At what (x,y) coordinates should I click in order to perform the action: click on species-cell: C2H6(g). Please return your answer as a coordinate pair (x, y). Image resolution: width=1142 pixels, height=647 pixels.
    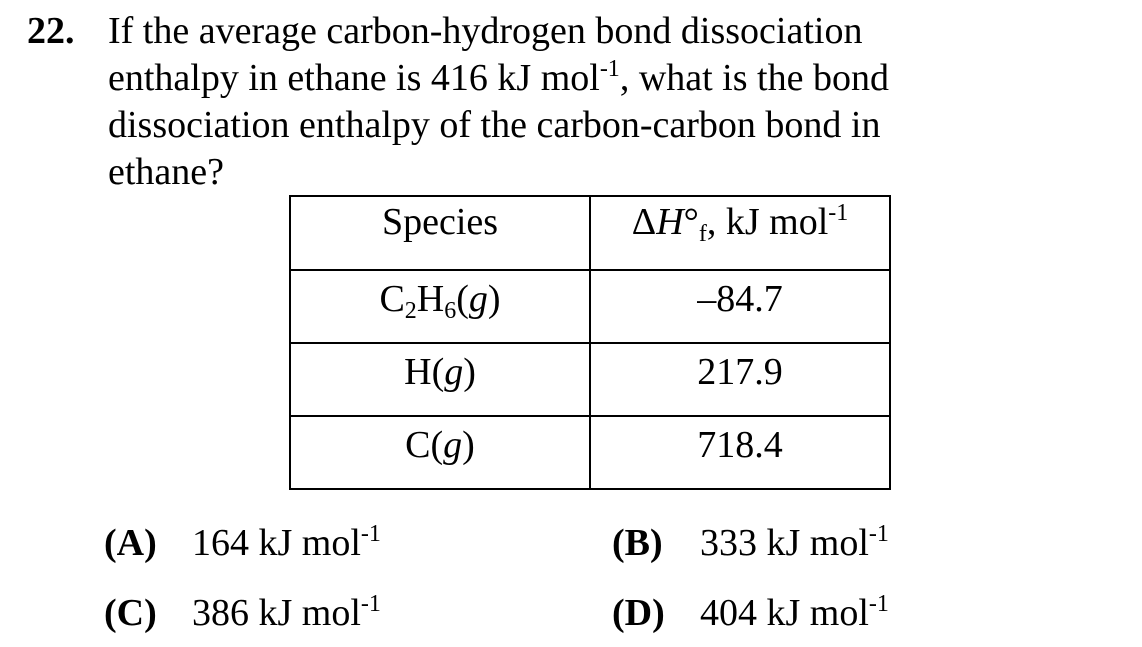
    Looking at the image, I should click on (440, 306).